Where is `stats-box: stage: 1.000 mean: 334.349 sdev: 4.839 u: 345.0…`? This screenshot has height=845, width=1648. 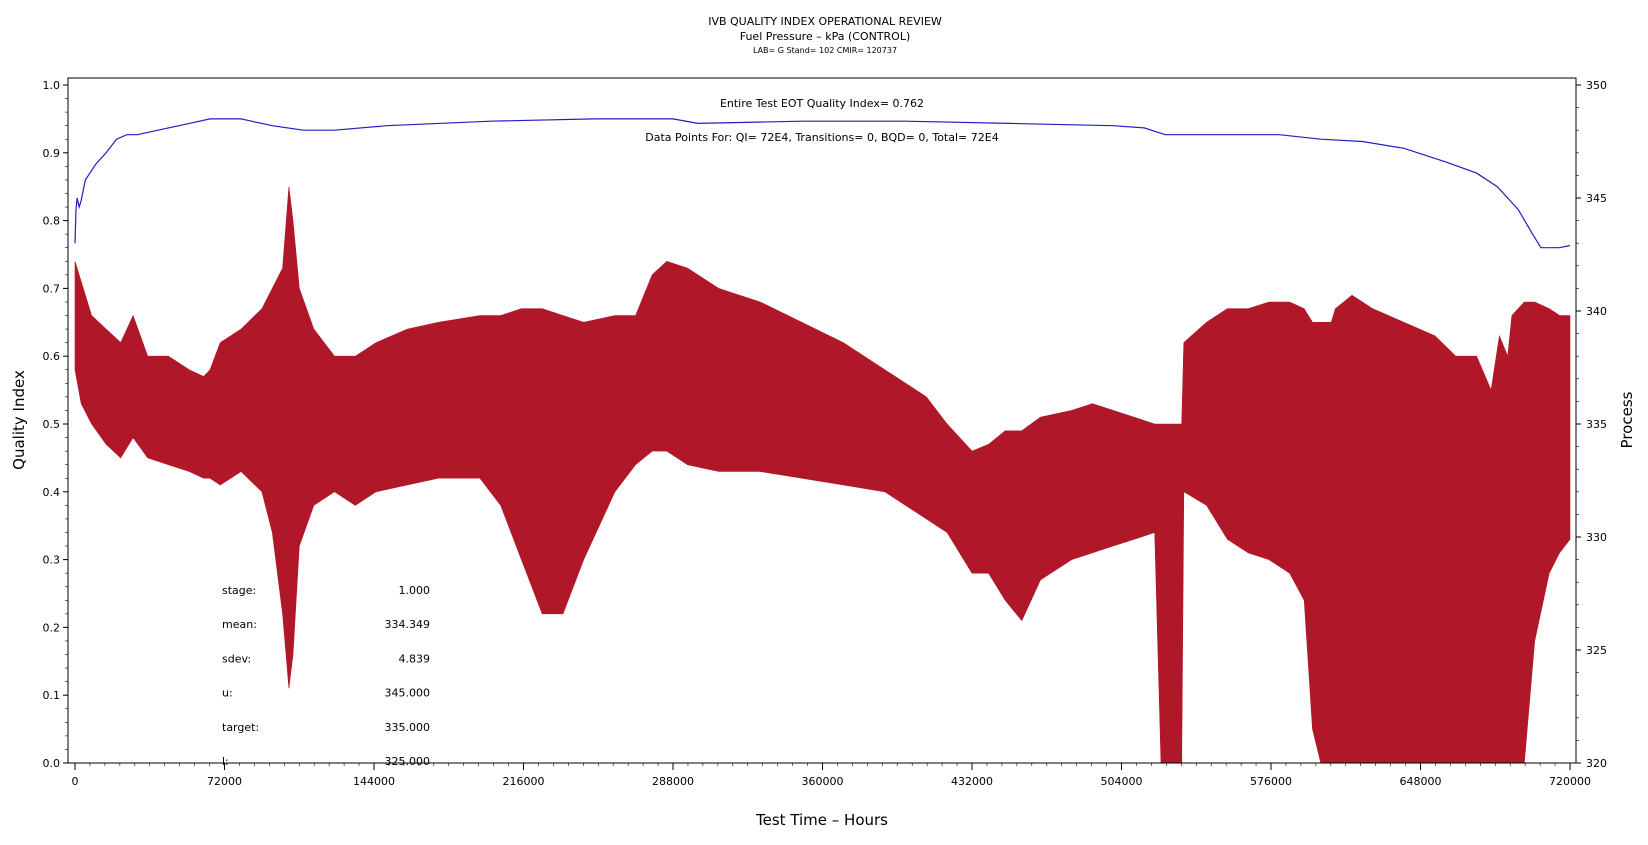 stats-box: stage: 1.000 mean: 334.349 sdev: 4.839 u: 345.0… is located at coordinates (326, 676).